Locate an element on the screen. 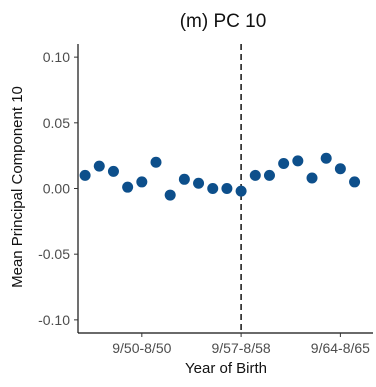  x-tick-label: 9/64-8/65 is located at coordinates (340, 348).